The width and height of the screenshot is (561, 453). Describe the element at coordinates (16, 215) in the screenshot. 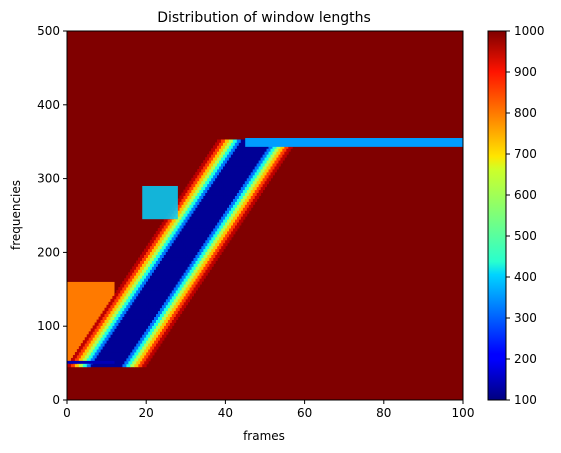

I see `y-axis-label: frequencies` at that location.